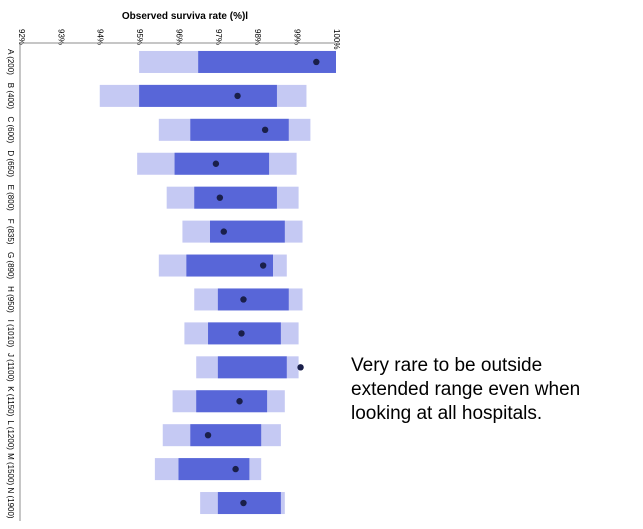 The height and width of the screenshot is (529, 643). Describe the element at coordinates (60, 37) in the screenshot. I see `x-tick-label: 93%` at that location.